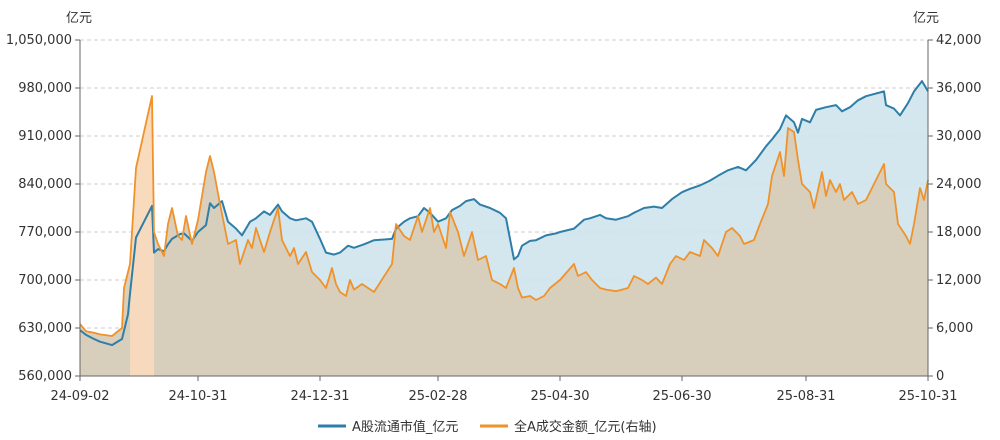 This screenshot has height=440, width=1000. Describe the element at coordinates (559, 396) in the screenshot. I see `x-tick-label: 25-04-30` at that location.